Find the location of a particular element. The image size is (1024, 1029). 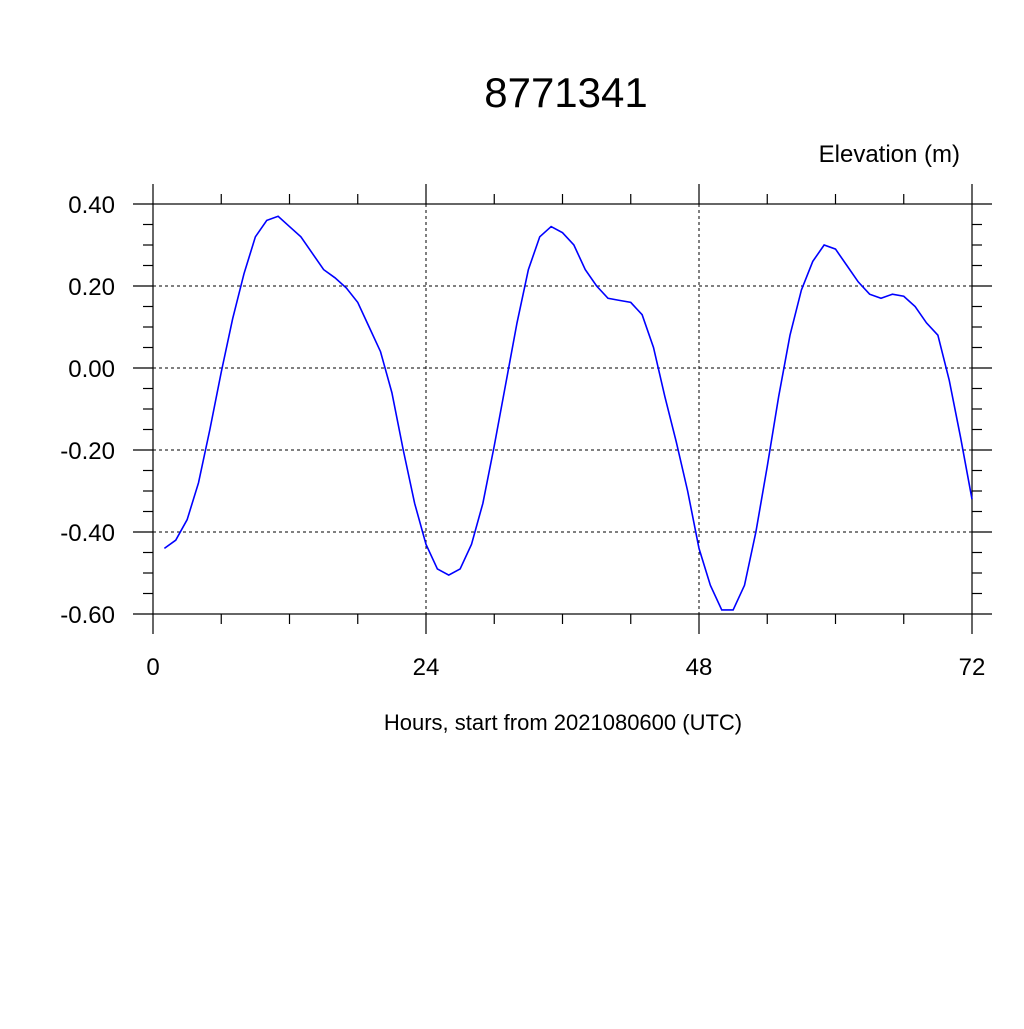

x-tick-label: 72 is located at coordinates (972, 667).